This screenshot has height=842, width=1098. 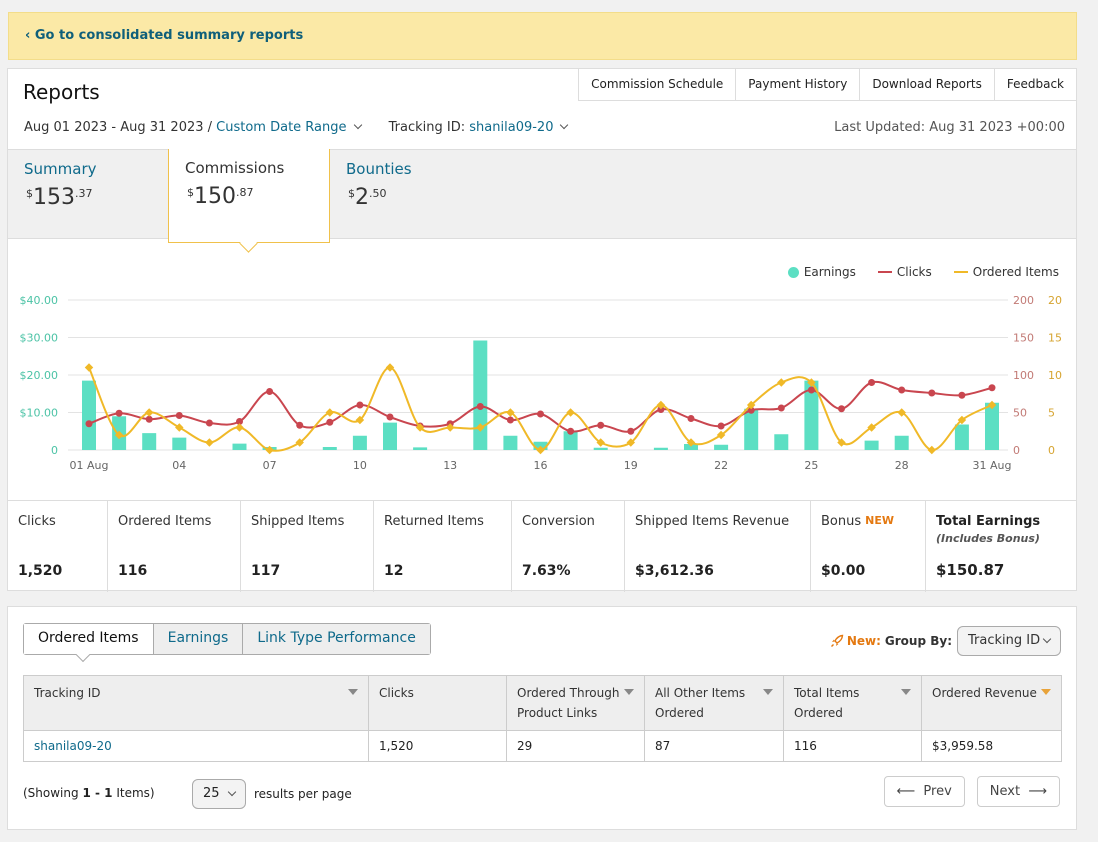 What do you see at coordinates (797, 85) in the screenshot?
I see `payment-history-tab: Payment History` at bounding box center [797, 85].